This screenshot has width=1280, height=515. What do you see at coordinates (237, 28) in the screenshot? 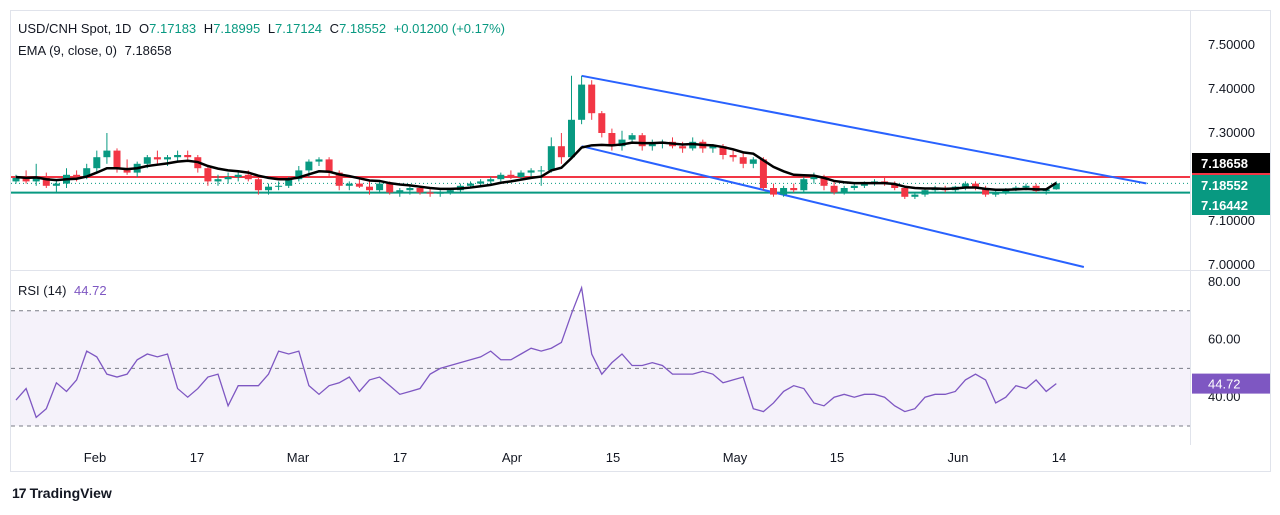
I see `high-value: 7.18995` at bounding box center [237, 28].